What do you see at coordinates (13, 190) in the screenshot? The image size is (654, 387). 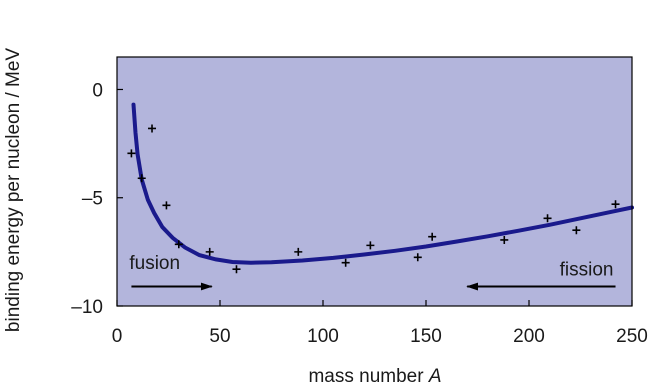 I see `y-axis-label: binding energy per nucleon / MeV` at bounding box center [13, 190].